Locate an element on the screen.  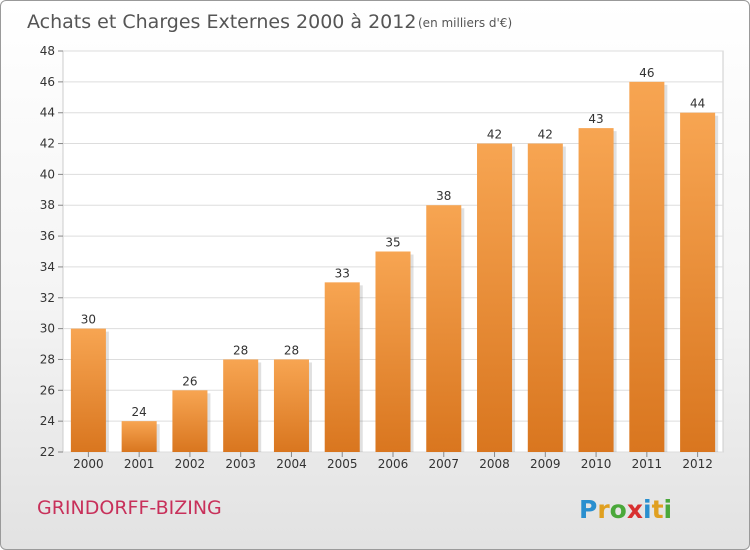
bar-value-label: 30 is located at coordinates (88, 320).